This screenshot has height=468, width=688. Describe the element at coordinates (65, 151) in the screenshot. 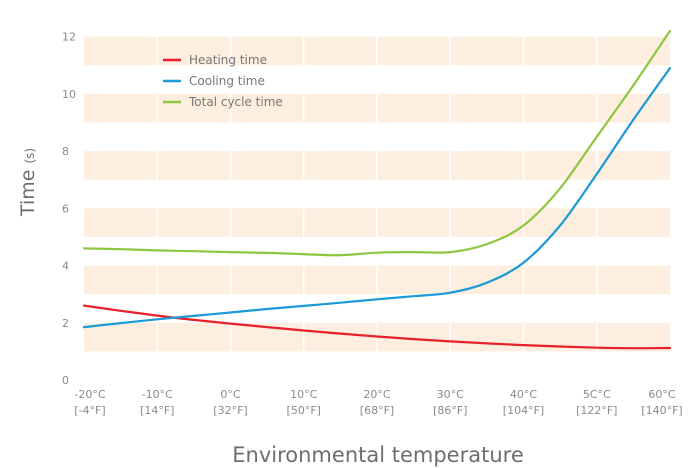

I see `y-tick-label: 8` at that location.